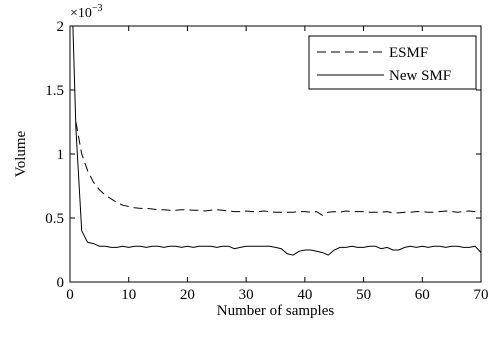 This screenshot has height=359, width=497. What do you see at coordinates (54, 91) in the screenshot?
I see `y-tick-label: 1.5` at bounding box center [54, 91].